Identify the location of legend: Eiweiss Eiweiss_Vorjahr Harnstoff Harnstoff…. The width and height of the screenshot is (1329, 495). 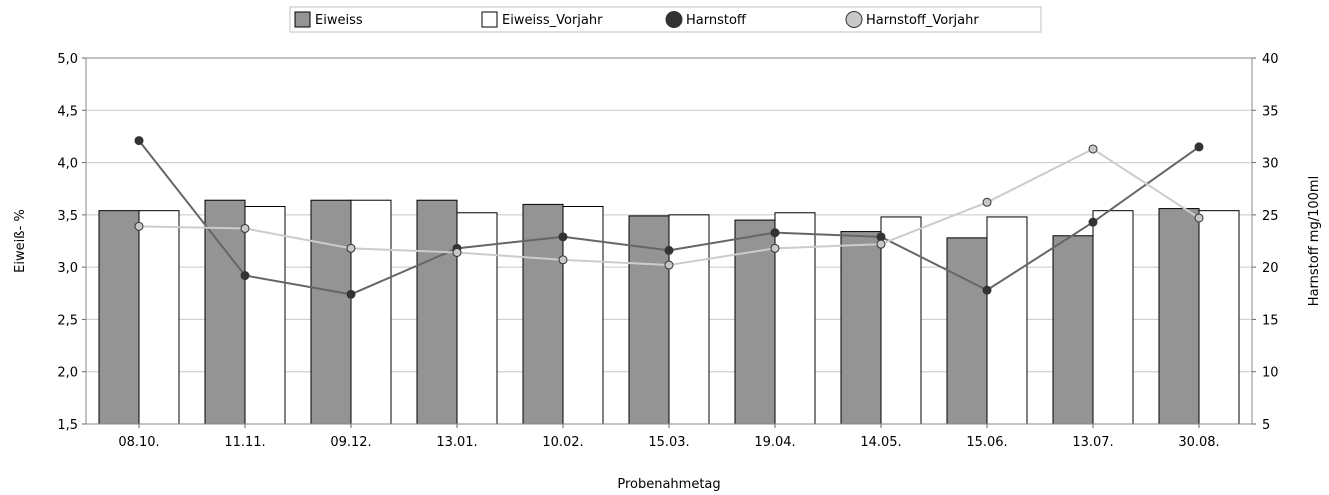
(665, 19).